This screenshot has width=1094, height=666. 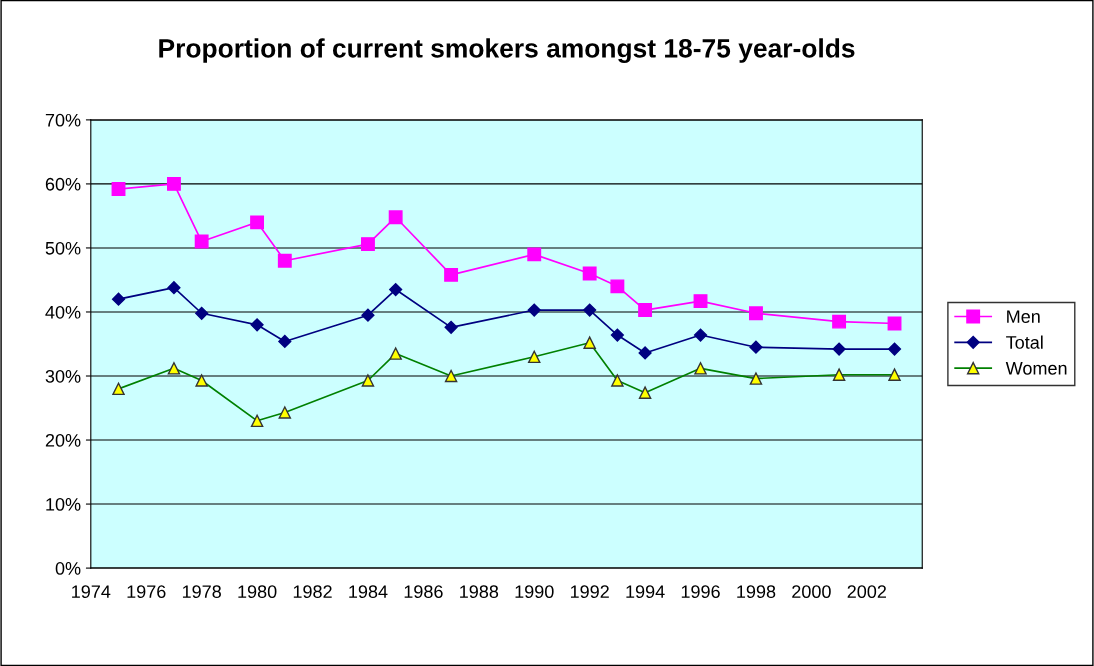 What do you see at coordinates (68, 568) in the screenshot?
I see `y-tick-label: 0%` at bounding box center [68, 568].